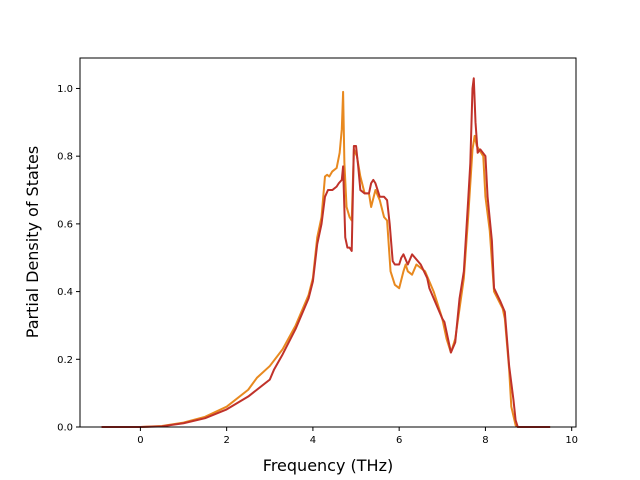 The width and height of the screenshot is (640, 480). I want to click on y-tick-label: 0.8, so click(65, 157).